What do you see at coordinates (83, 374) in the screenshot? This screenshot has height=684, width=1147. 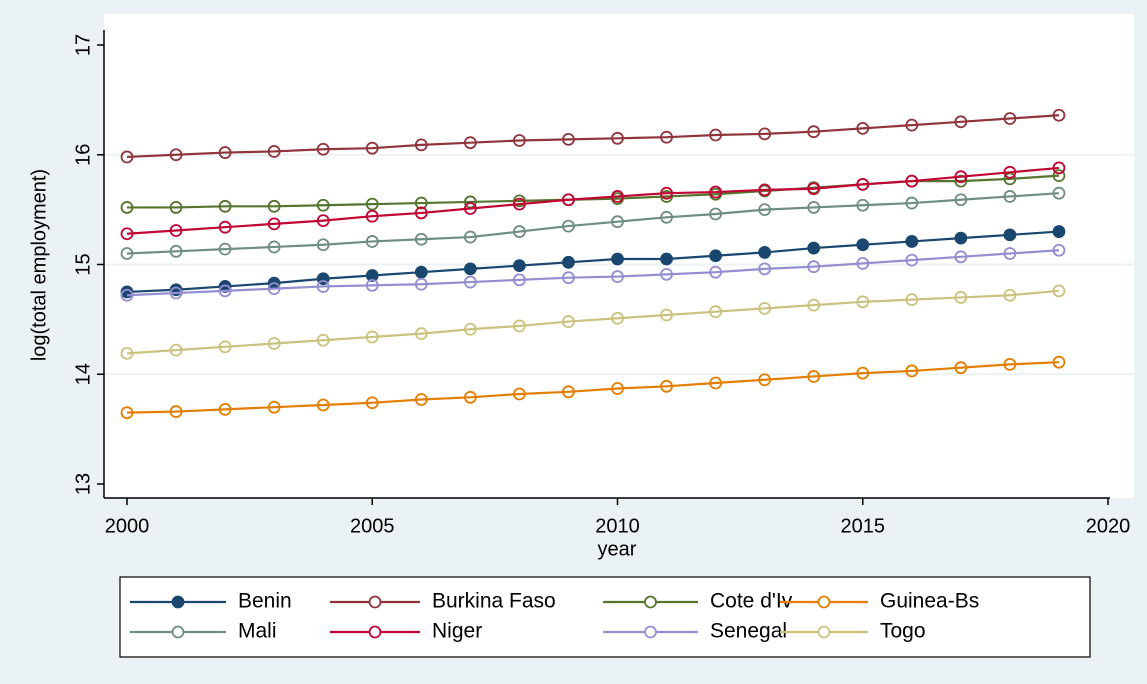 I see `y-tick-label: 14` at bounding box center [83, 374].